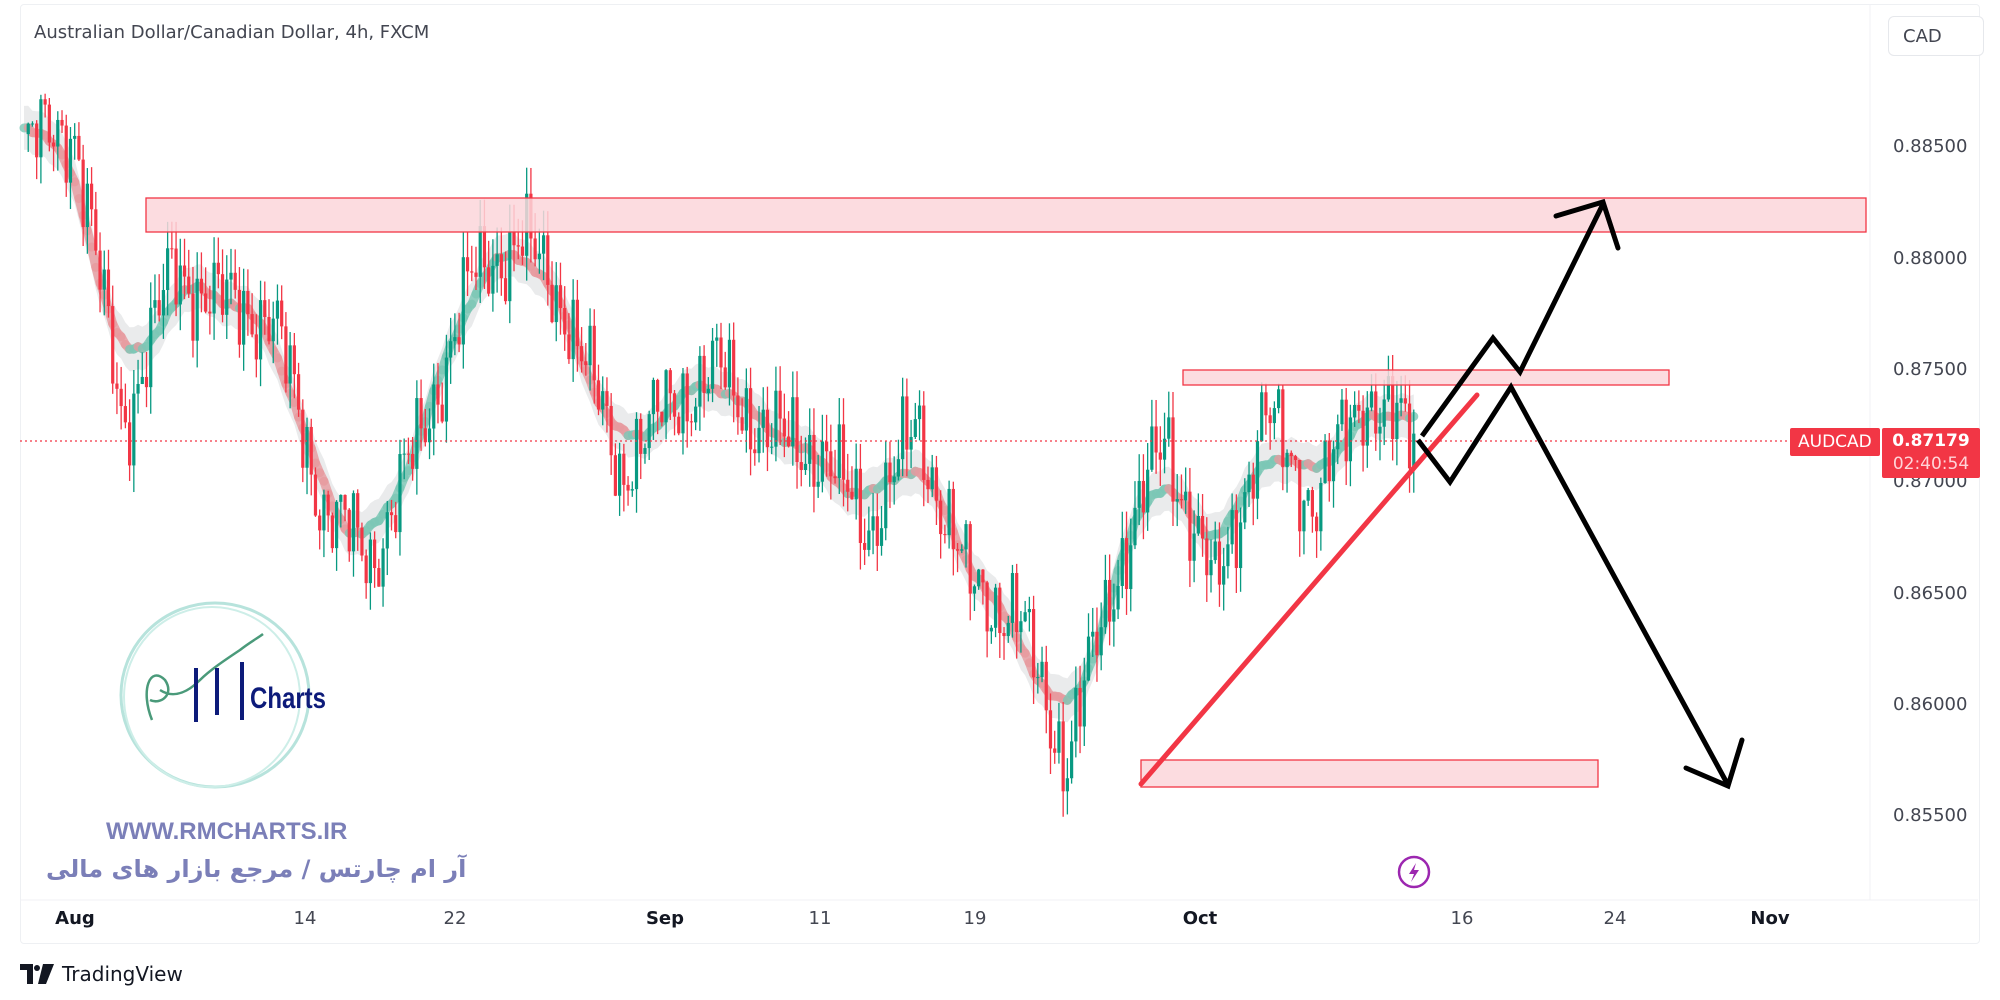  Describe the element at coordinates (1930, 369) in the screenshot. I see `price-axis-label: 0.87500` at that location.